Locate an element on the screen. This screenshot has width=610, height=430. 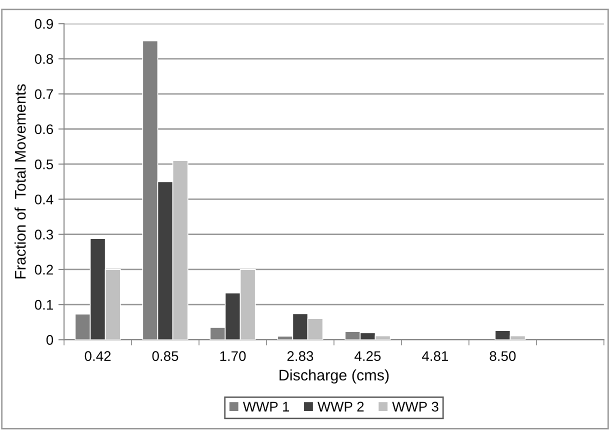
legend-label: WWP 1 is located at coordinates (266, 407).